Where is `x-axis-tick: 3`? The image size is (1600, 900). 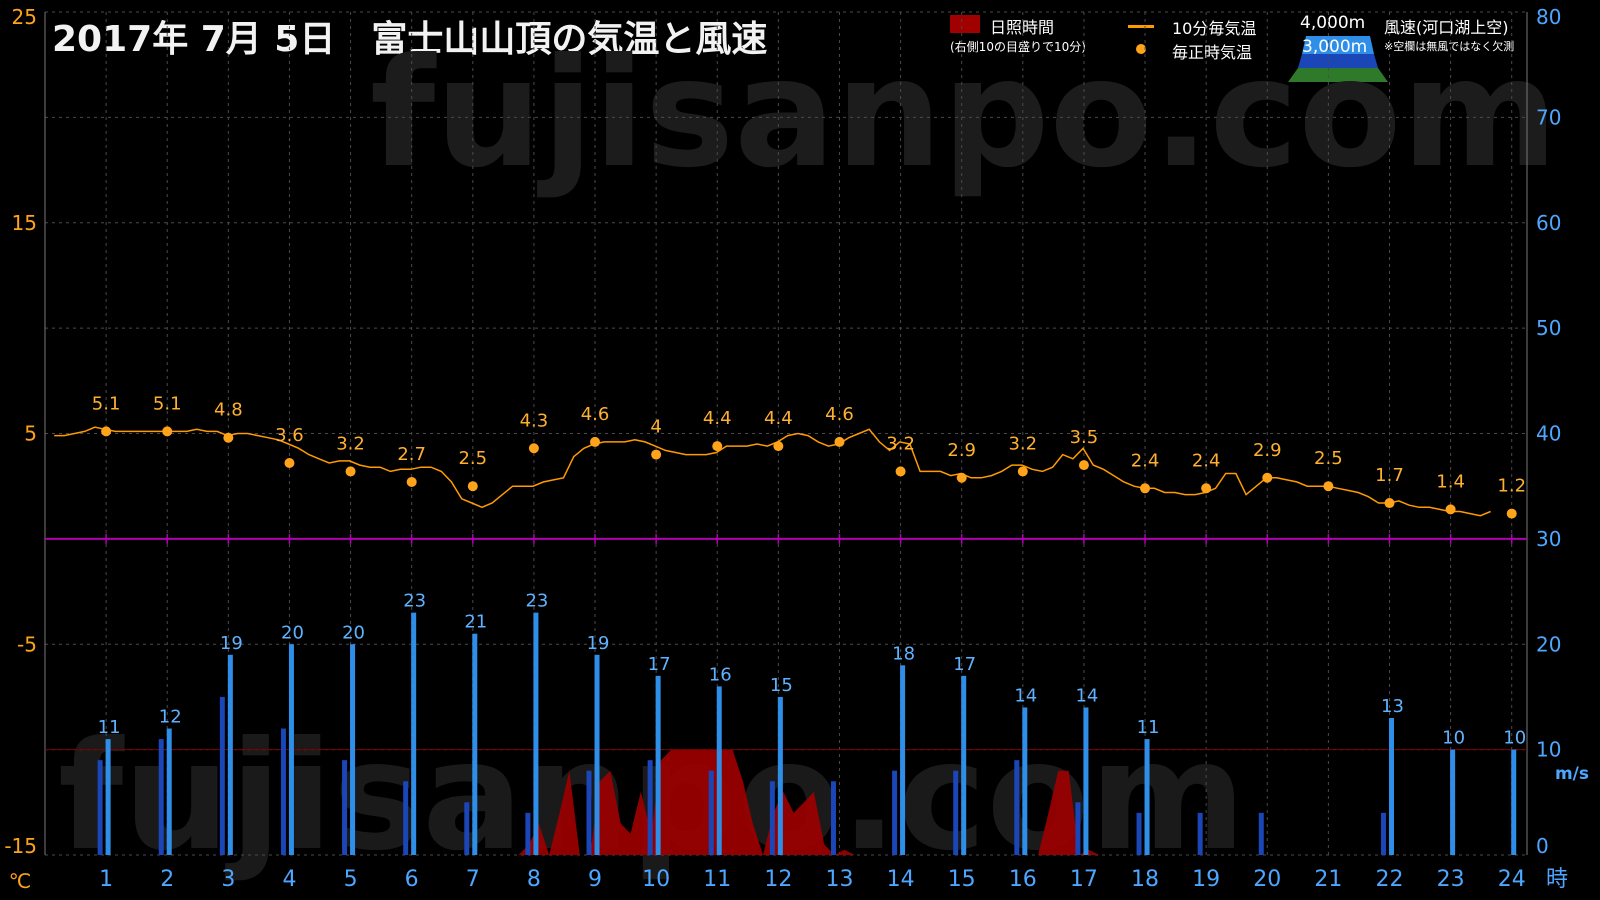 x-axis-tick: 3 is located at coordinates (228, 879).